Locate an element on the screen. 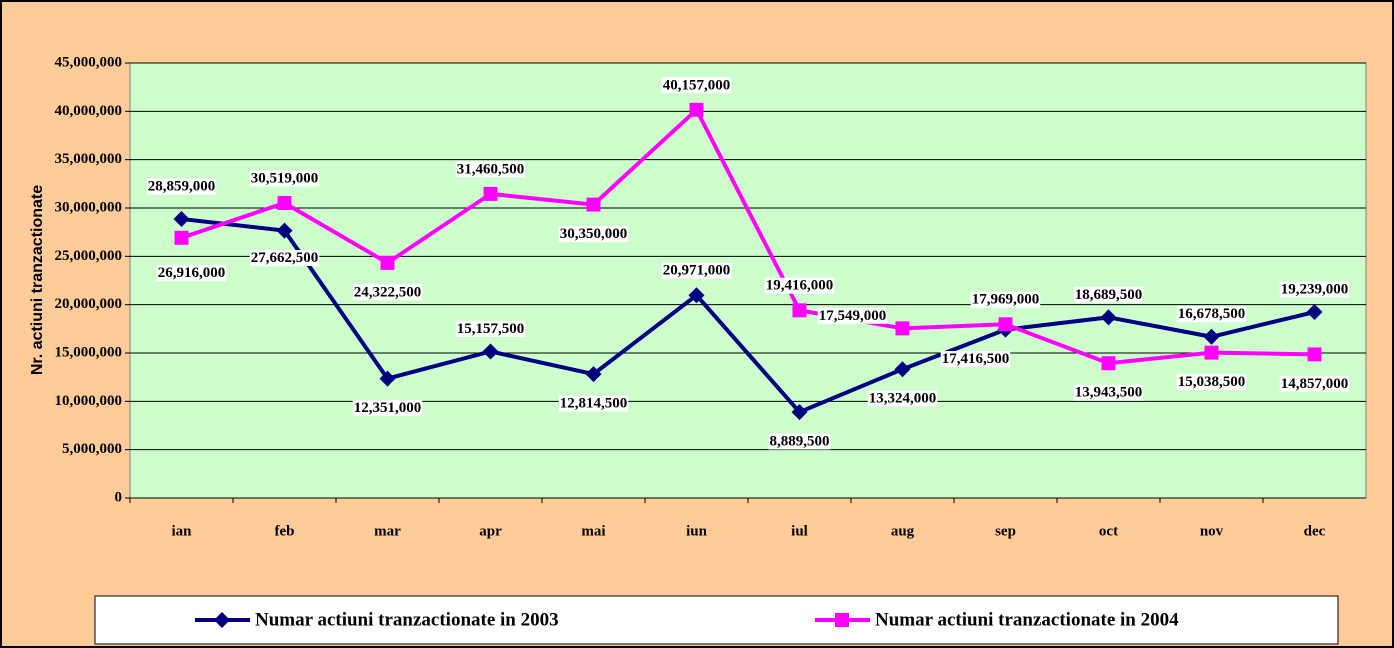  value-label: 14,857,000 is located at coordinates (1315, 384).